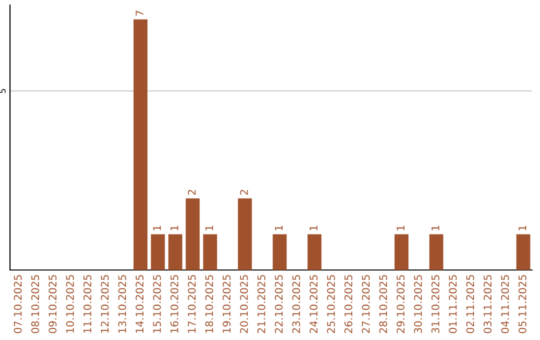 This screenshot has width=540, height=340. Describe the element at coordinates (435, 304) in the screenshot. I see `x-tick-label: 31.10.2025` at that location.